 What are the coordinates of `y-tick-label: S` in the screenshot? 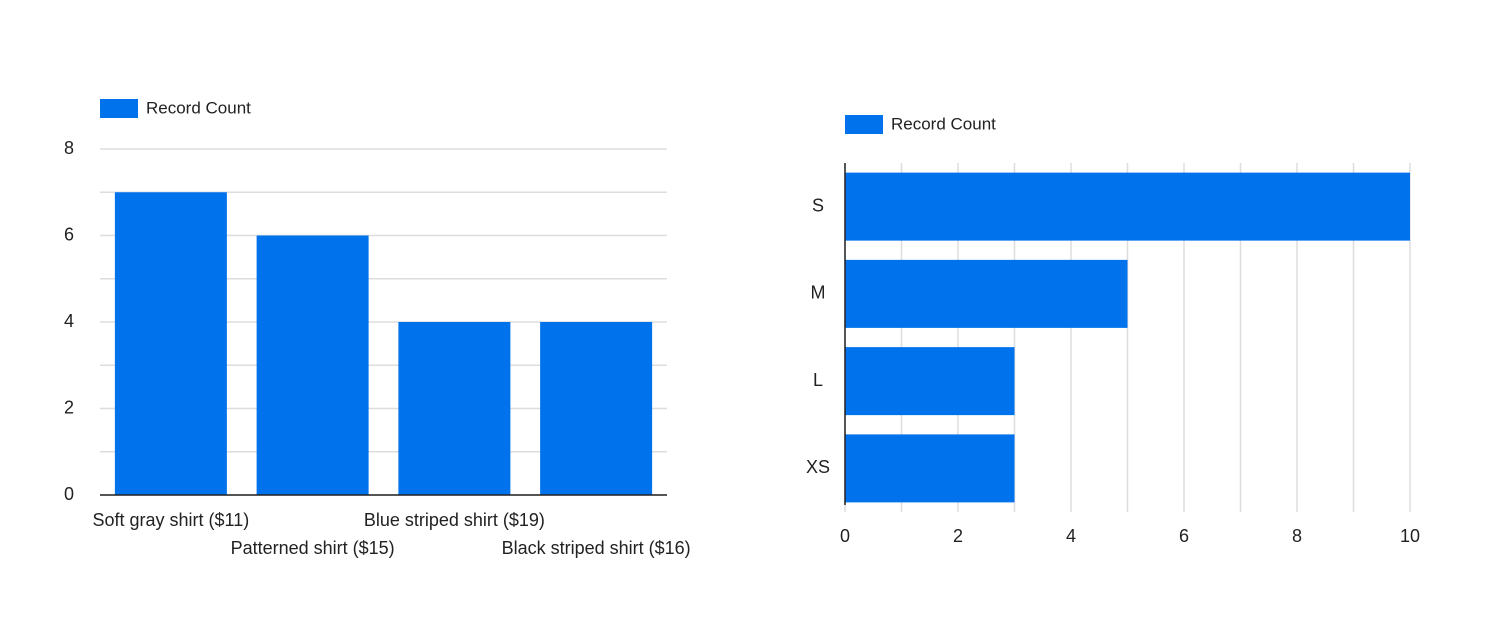 It's located at (818, 205).